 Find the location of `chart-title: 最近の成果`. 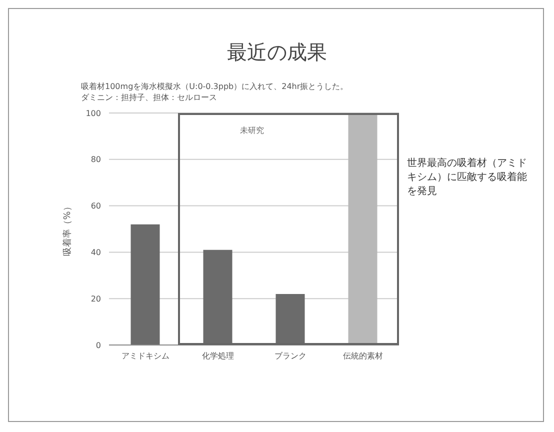

chart-title: 最近の成果 is located at coordinates (277, 52).